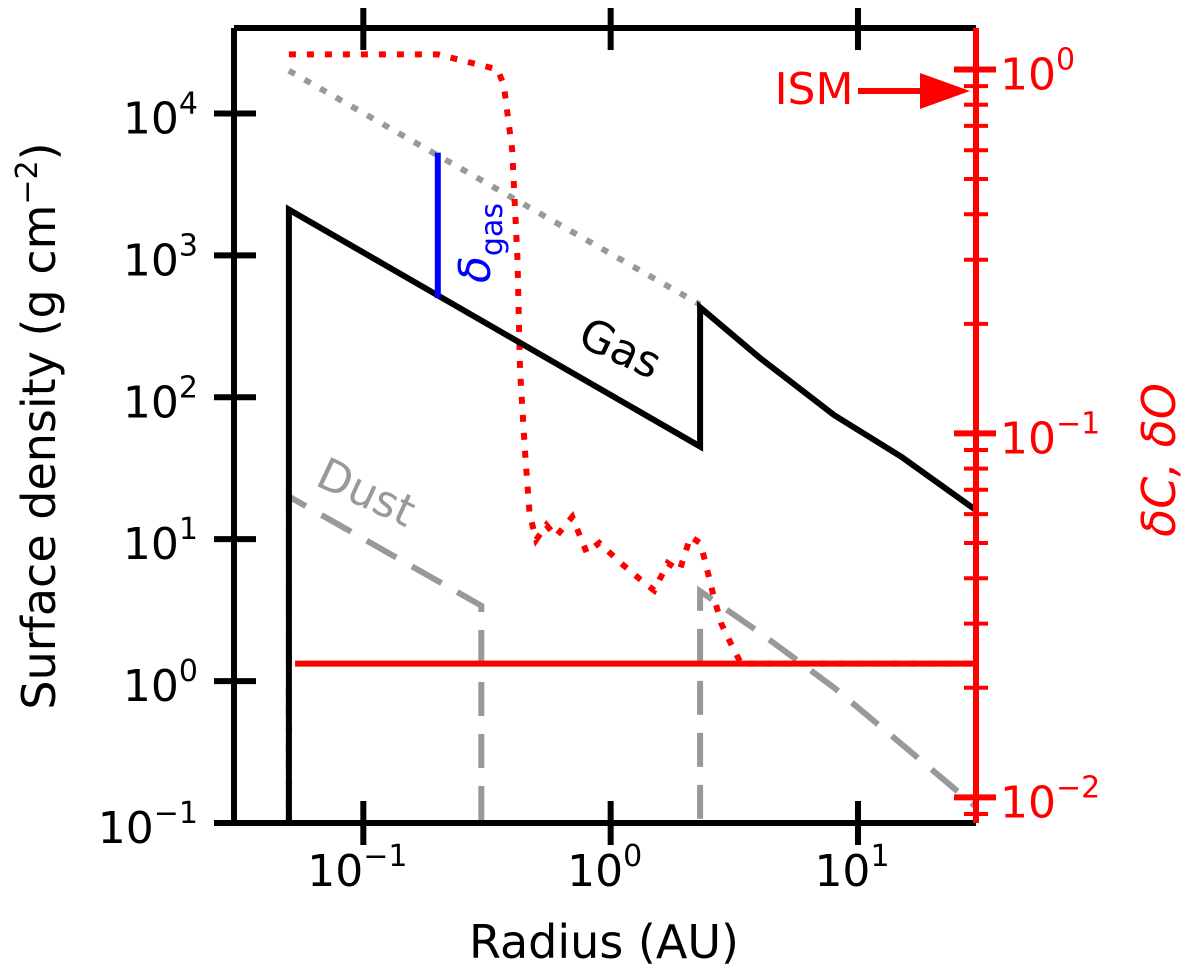 The width and height of the screenshot is (1200, 979). I want to click on y-tick-label-2: 10¹, so click(160, 541).